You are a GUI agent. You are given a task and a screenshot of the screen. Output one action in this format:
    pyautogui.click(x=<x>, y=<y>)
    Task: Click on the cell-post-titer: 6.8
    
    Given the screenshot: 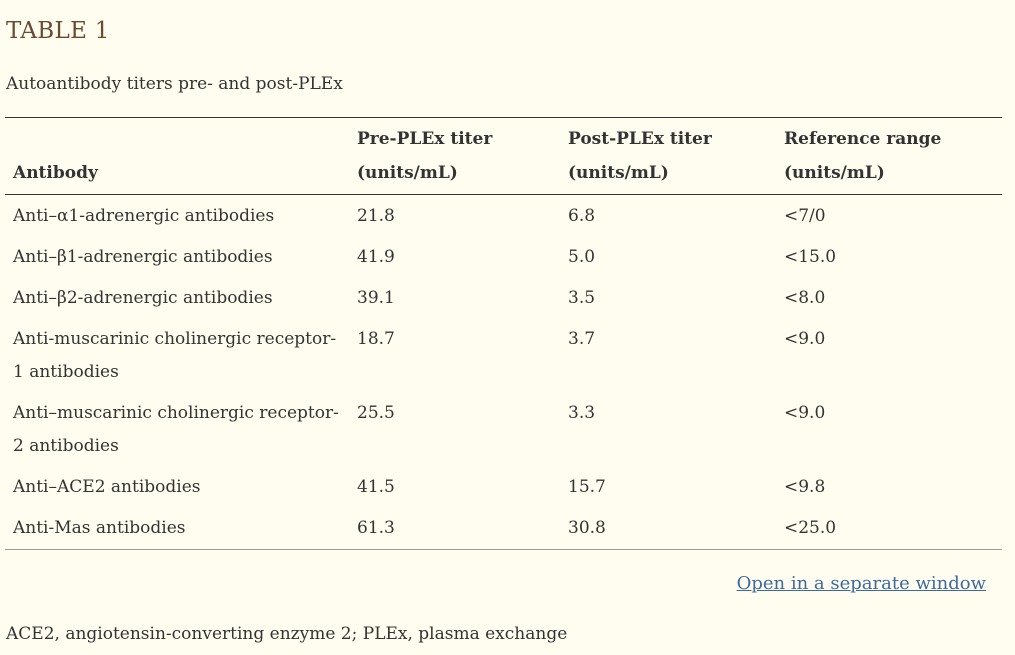 What is the action you would take?
    pyautogui.click(x=582, y=216)
    